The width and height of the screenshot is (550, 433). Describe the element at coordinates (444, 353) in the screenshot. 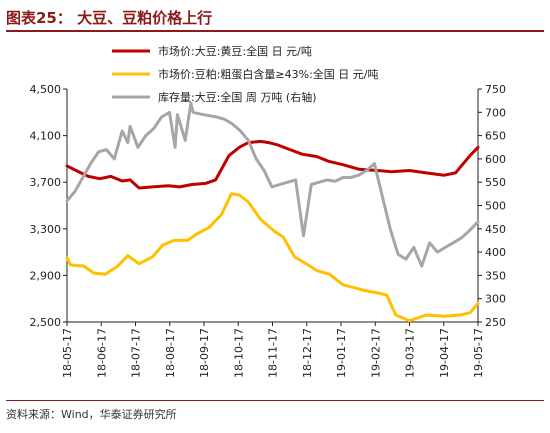

I see `x-tick-label: 19-04-17` at that location.